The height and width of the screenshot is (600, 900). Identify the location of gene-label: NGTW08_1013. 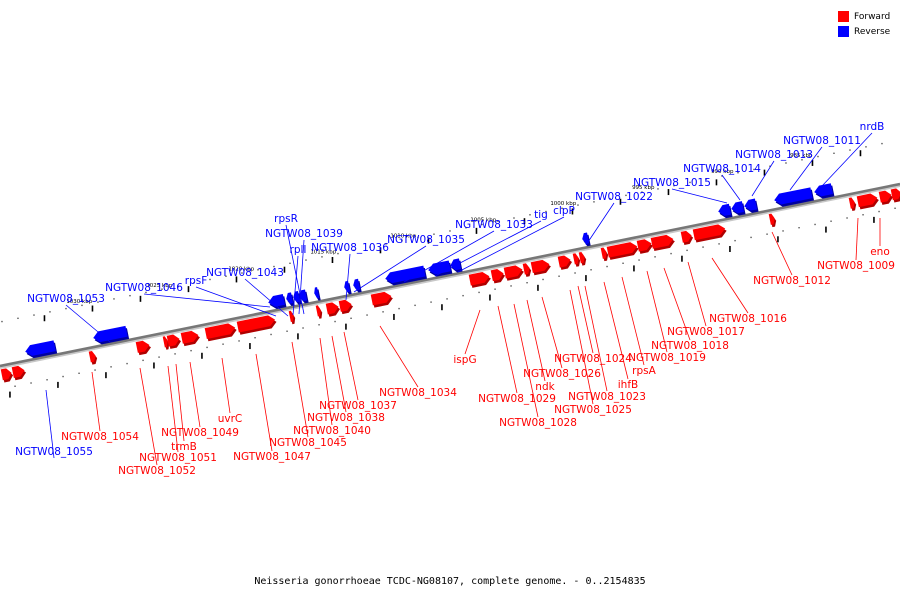
(774, 155).